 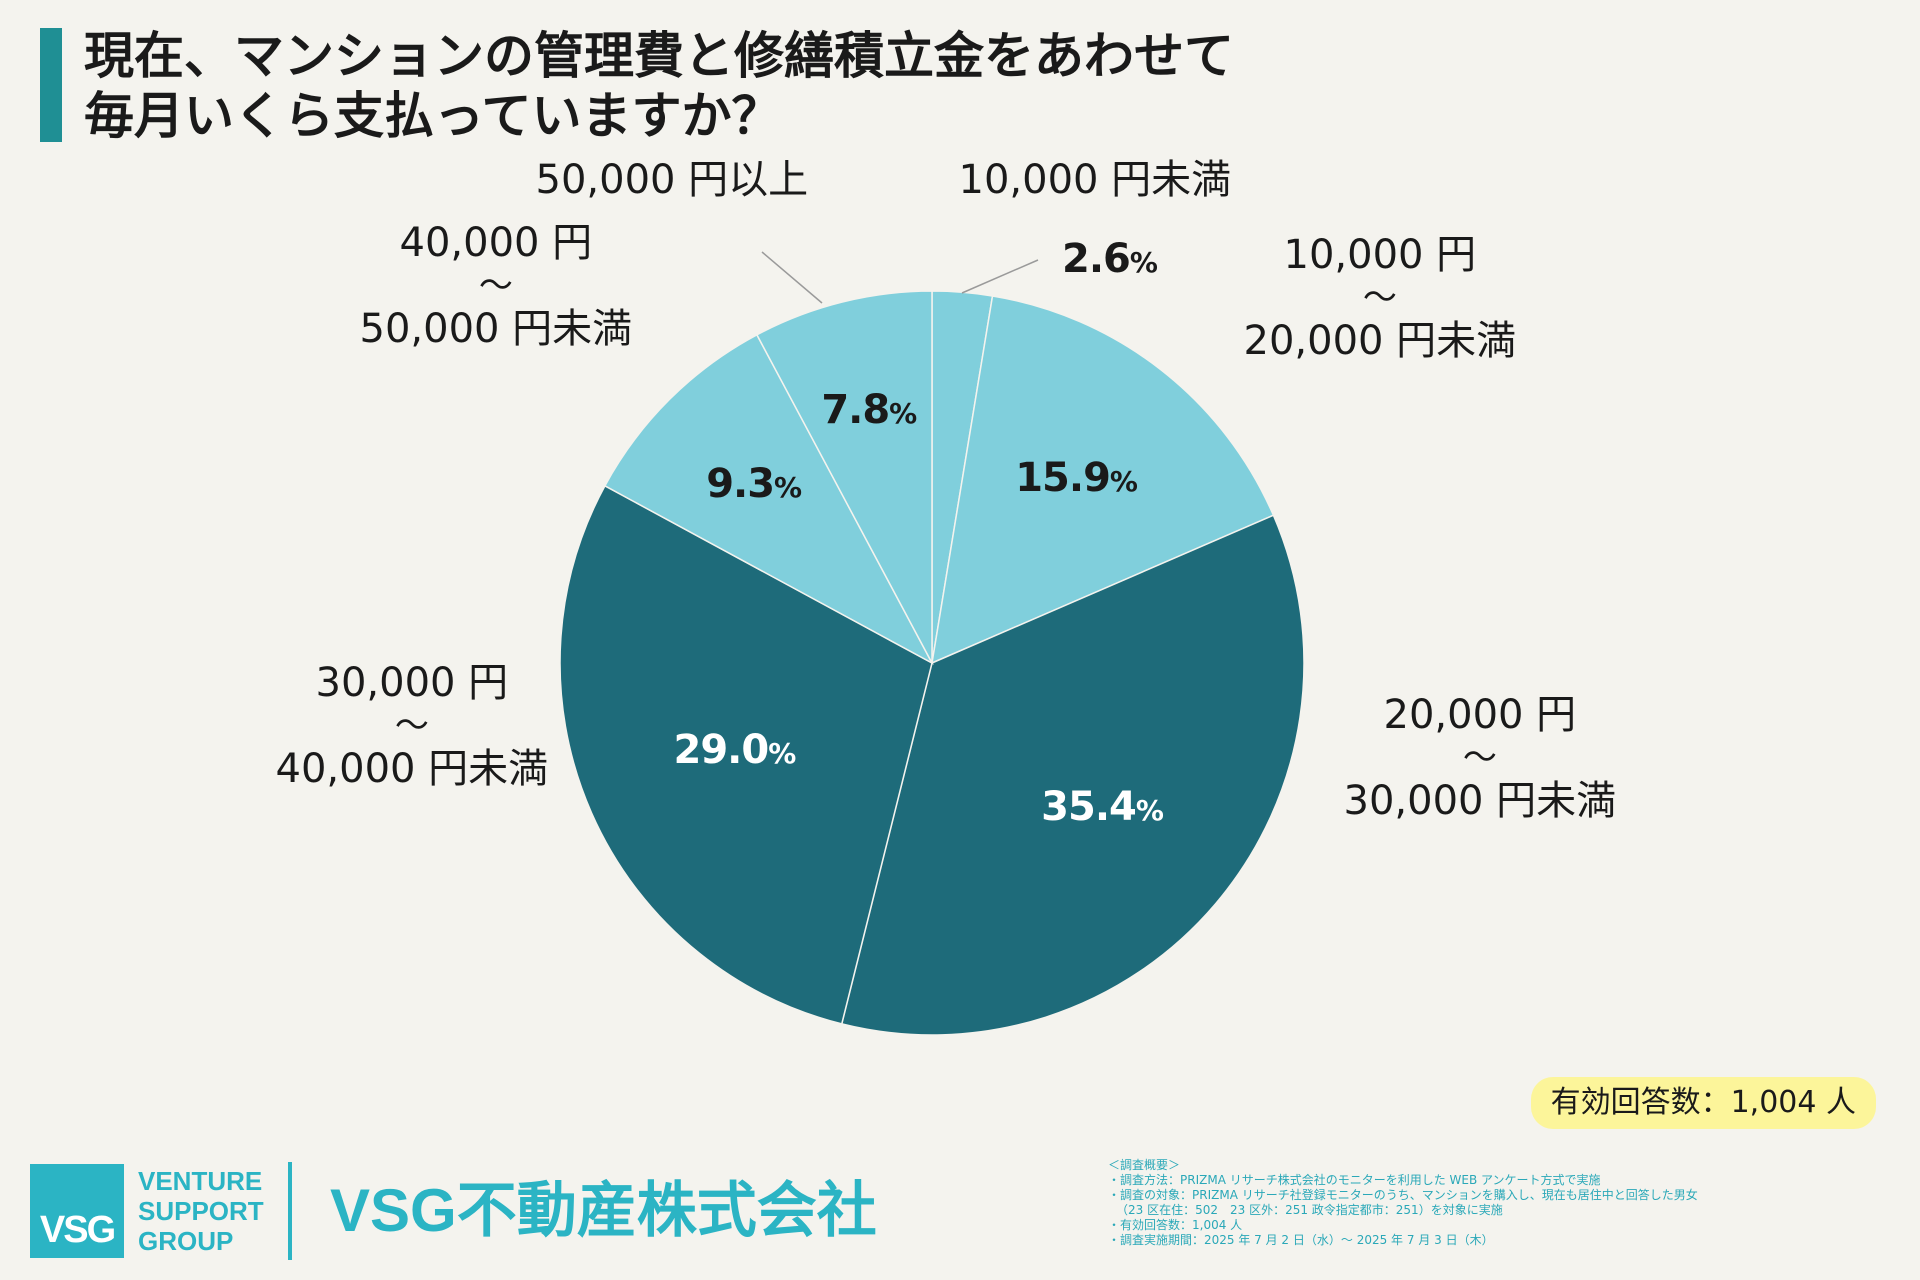 What do you see at coordinates (1144, 1165) in the screenshot?
I see `survey-heading: ＜調査概要＞` at bounding box center [1144, 1165].